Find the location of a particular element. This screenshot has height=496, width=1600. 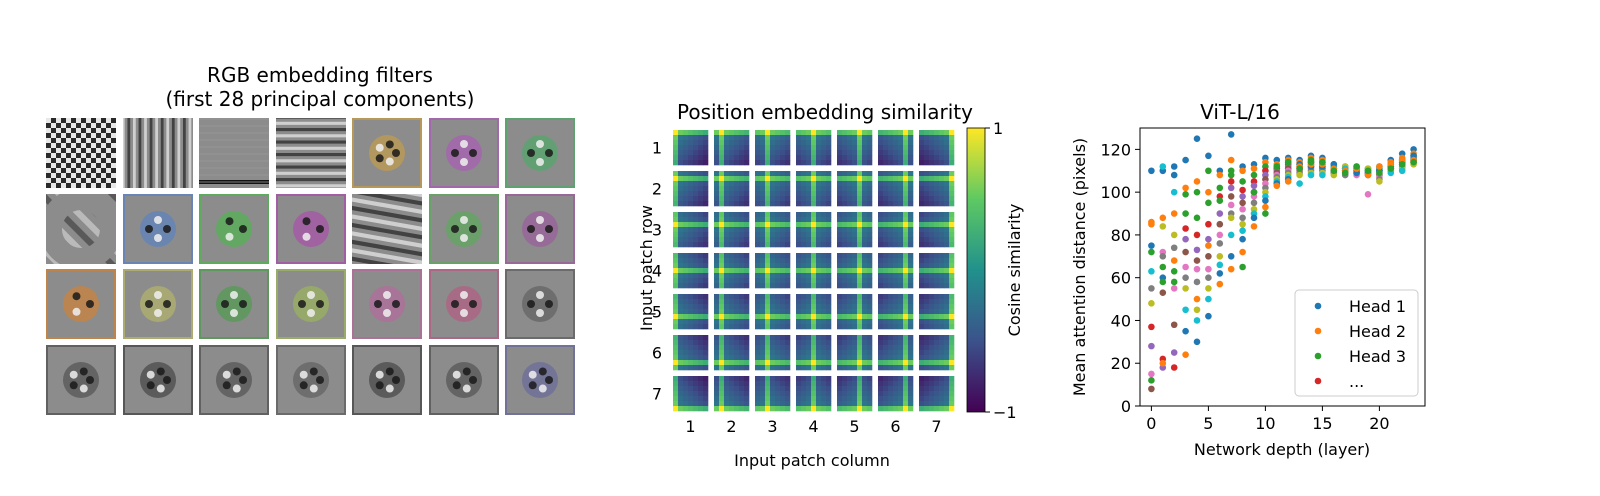

x-tick-label: 5 is located at coordinates (1208, 423).